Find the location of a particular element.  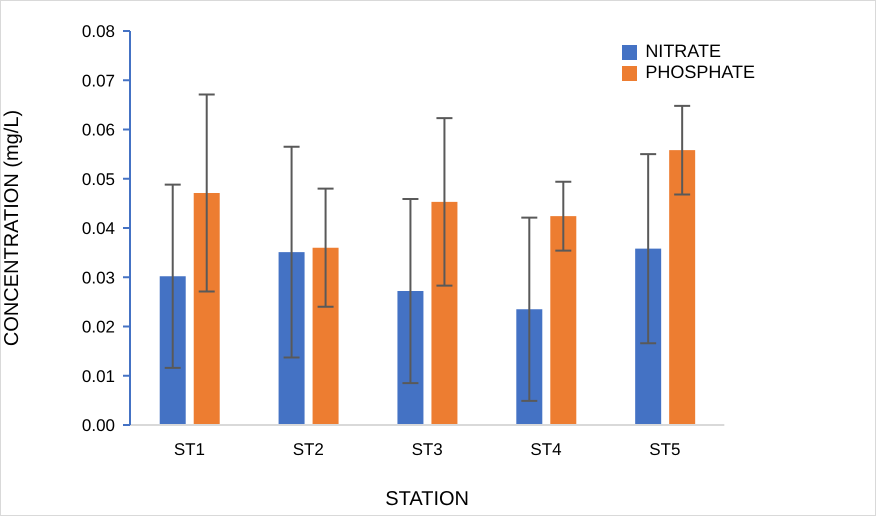

x-axis-title: STATION is located at coordinates (427, 499).